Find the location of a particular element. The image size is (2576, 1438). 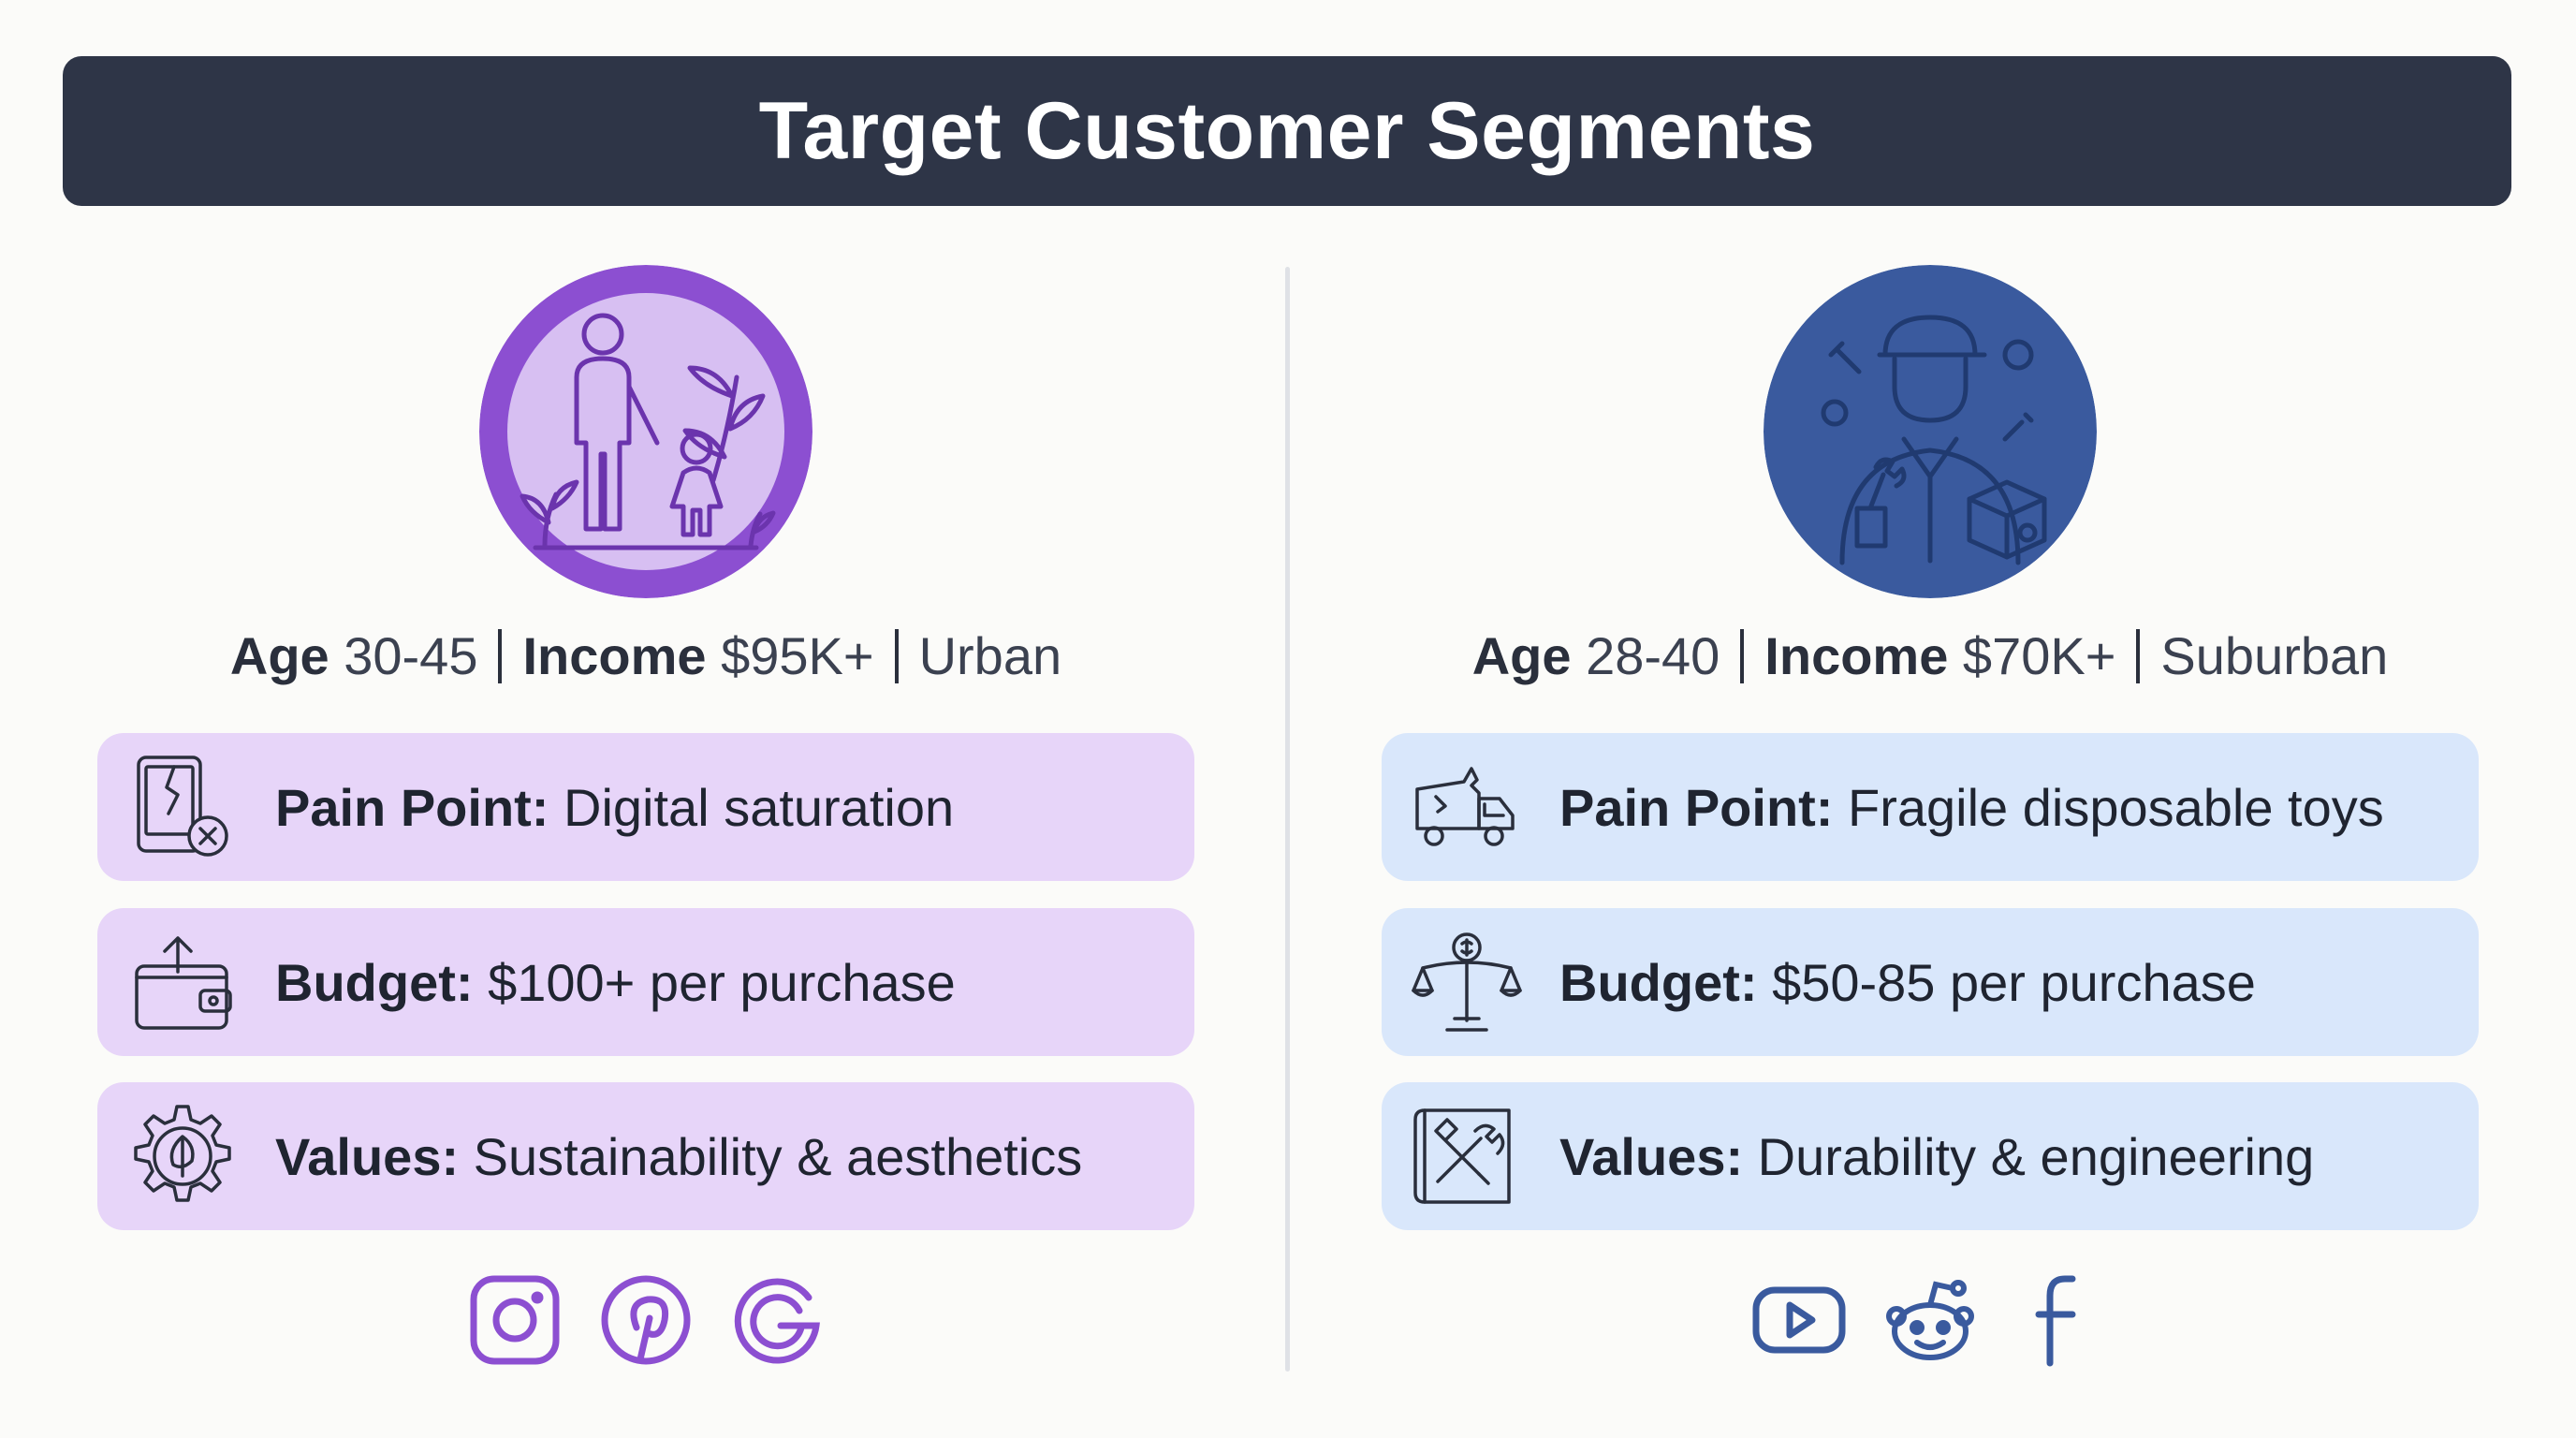

wallet-icon is located at coordinates (182, 982).